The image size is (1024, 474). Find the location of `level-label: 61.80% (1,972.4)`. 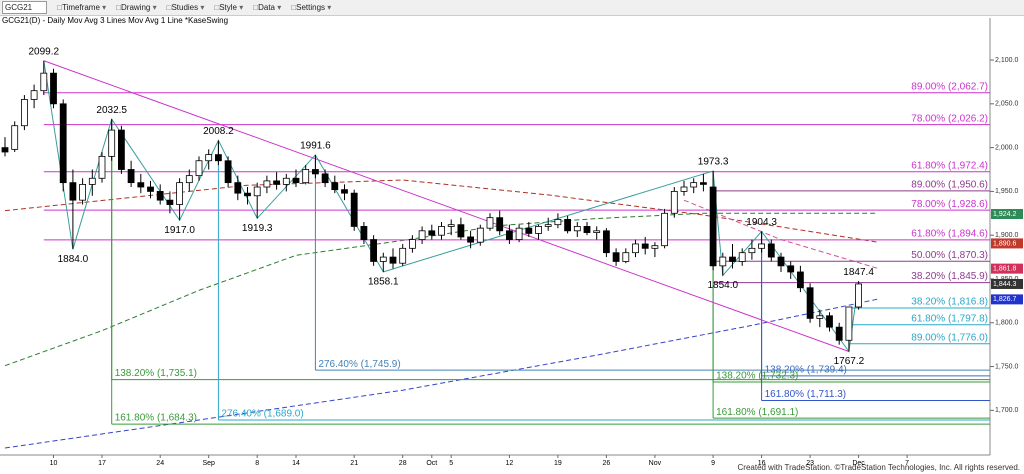

level-label: 61.80% (1,972.4) is located at coordinates (949, 165).